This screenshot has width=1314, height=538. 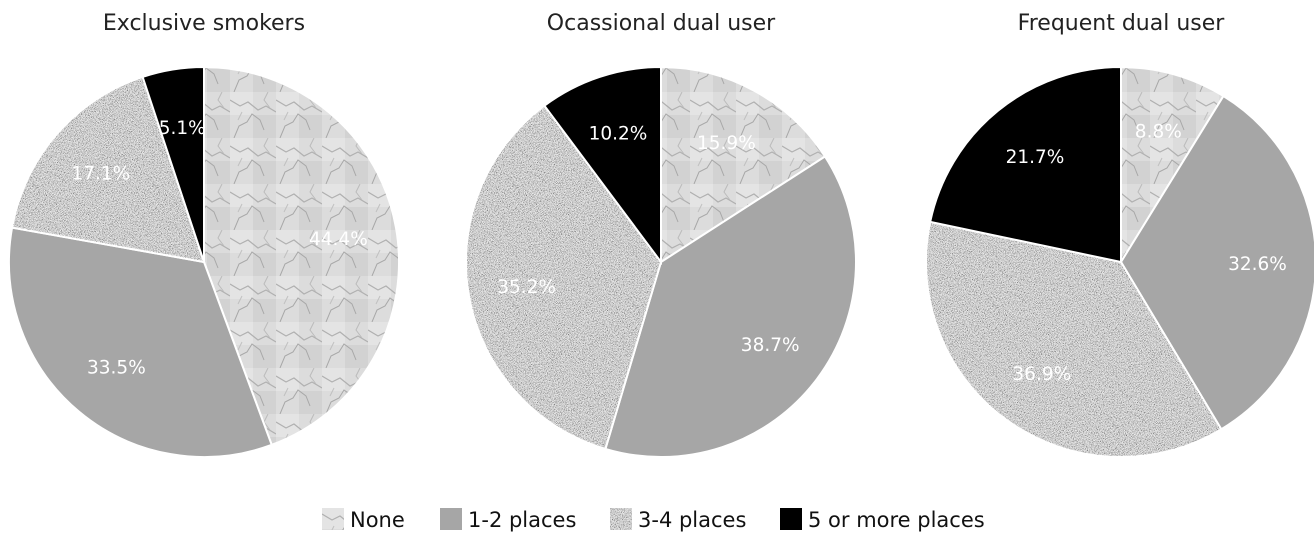 I want to click on pie-data-label: 33.5%, so click(x=116, y=368).